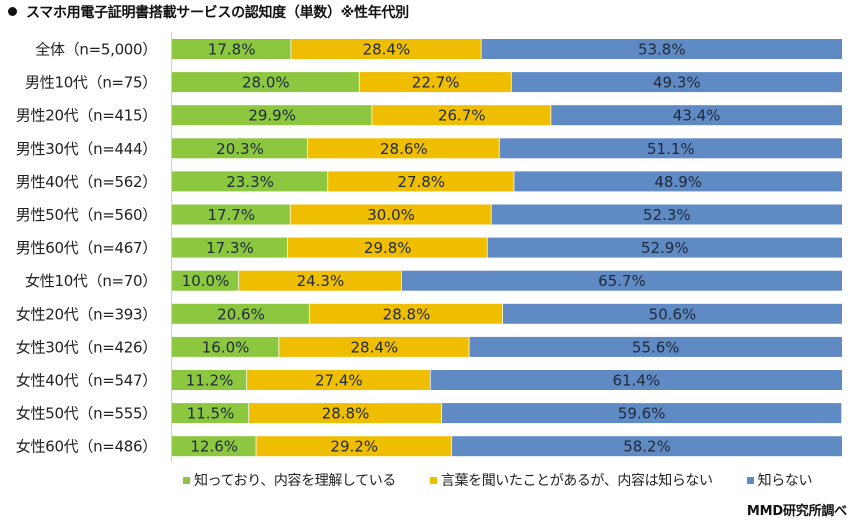 The width and height of the screenshot is (863, 527). What do you see at coordinates (91, 281) in the screenshot?
I see `category-label: 女性10代（n=70）` at bounding box center [91, 281].